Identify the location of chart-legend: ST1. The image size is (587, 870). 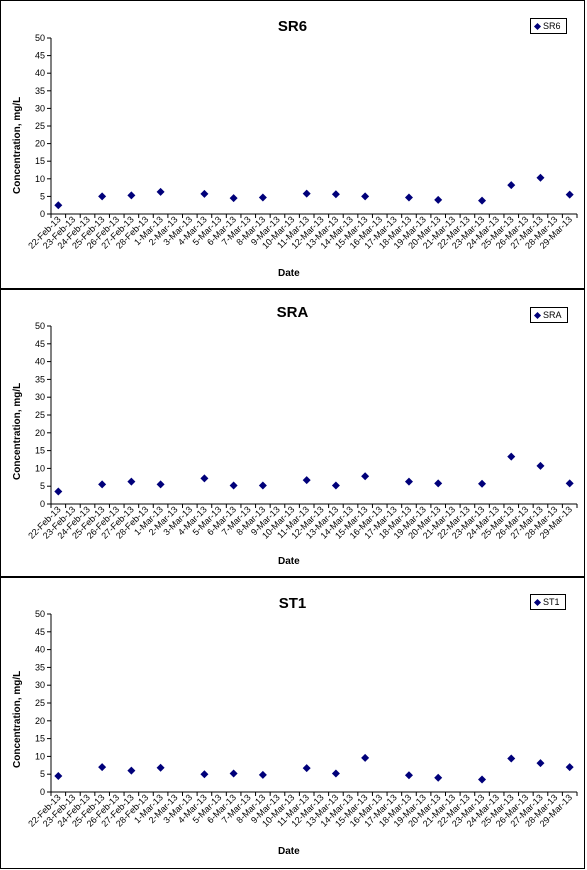
(548, 602).